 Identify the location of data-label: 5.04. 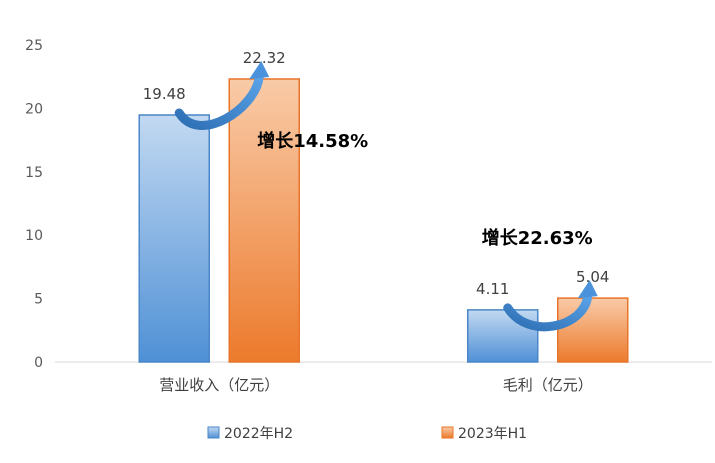
(592, 277).